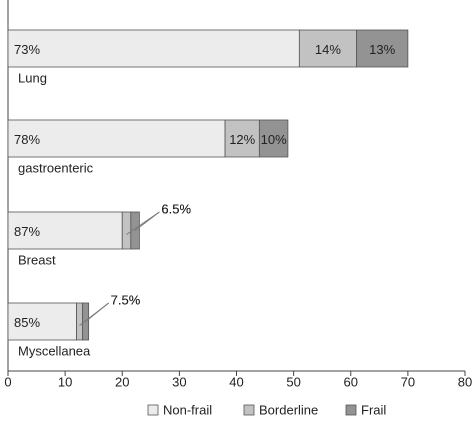 This screenshot has height=443, width=474. What do you see at coordinates (27, 49) in the screenshot?
I see `value-label: 73%` at bounding box center [27, 49].